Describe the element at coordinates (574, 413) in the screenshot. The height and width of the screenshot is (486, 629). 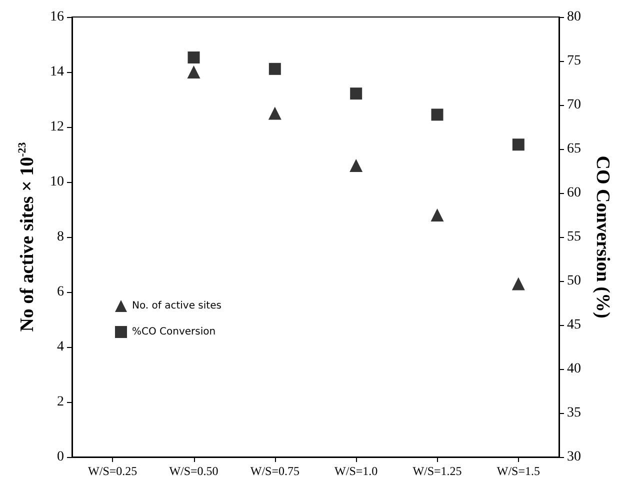
I see `y2-tick-label: 35` at that location.